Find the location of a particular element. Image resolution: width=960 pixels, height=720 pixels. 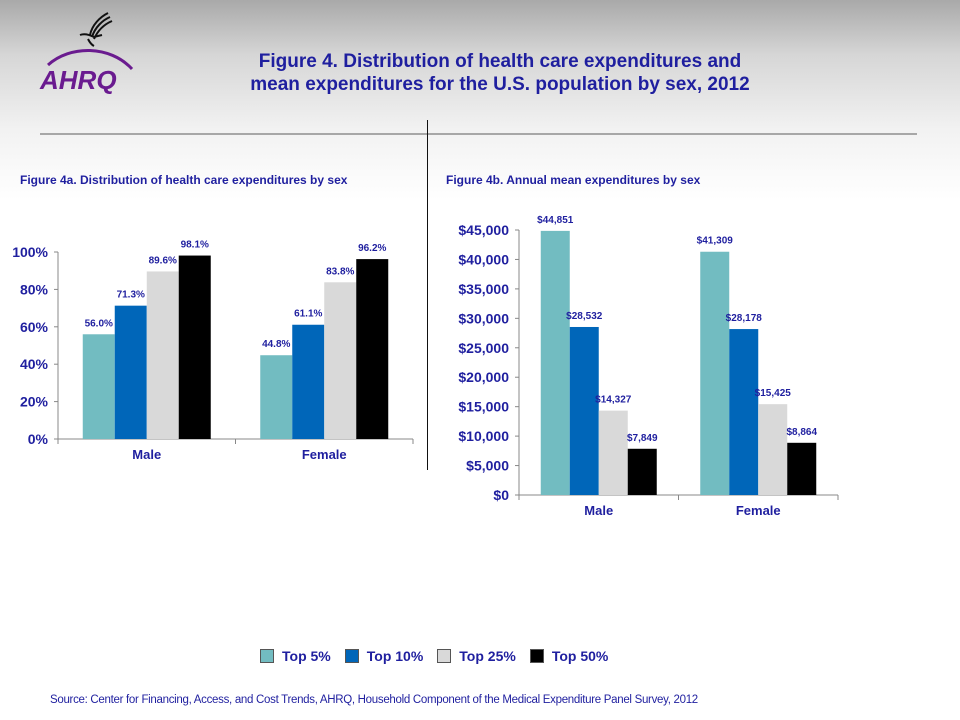

y-tick-label: 60% is located at coordinates (34, 327).